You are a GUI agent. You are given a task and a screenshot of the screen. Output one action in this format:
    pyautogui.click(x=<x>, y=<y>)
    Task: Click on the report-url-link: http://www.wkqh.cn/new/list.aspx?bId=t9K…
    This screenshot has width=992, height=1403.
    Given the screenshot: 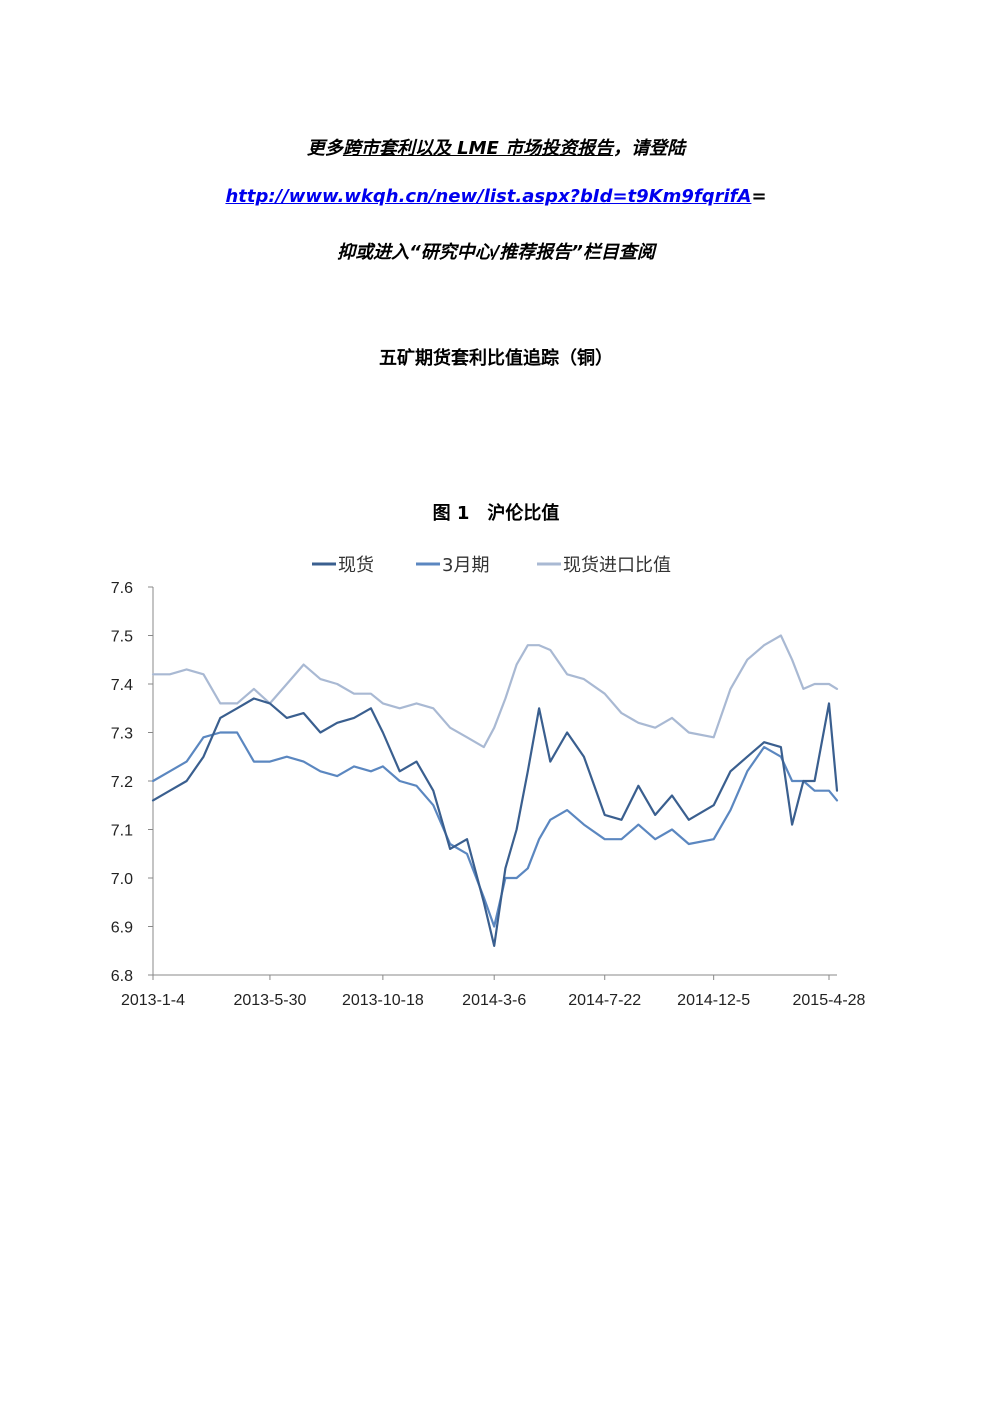 What is the action you would take?
    pyautogui.click(x=488, y=196)
    